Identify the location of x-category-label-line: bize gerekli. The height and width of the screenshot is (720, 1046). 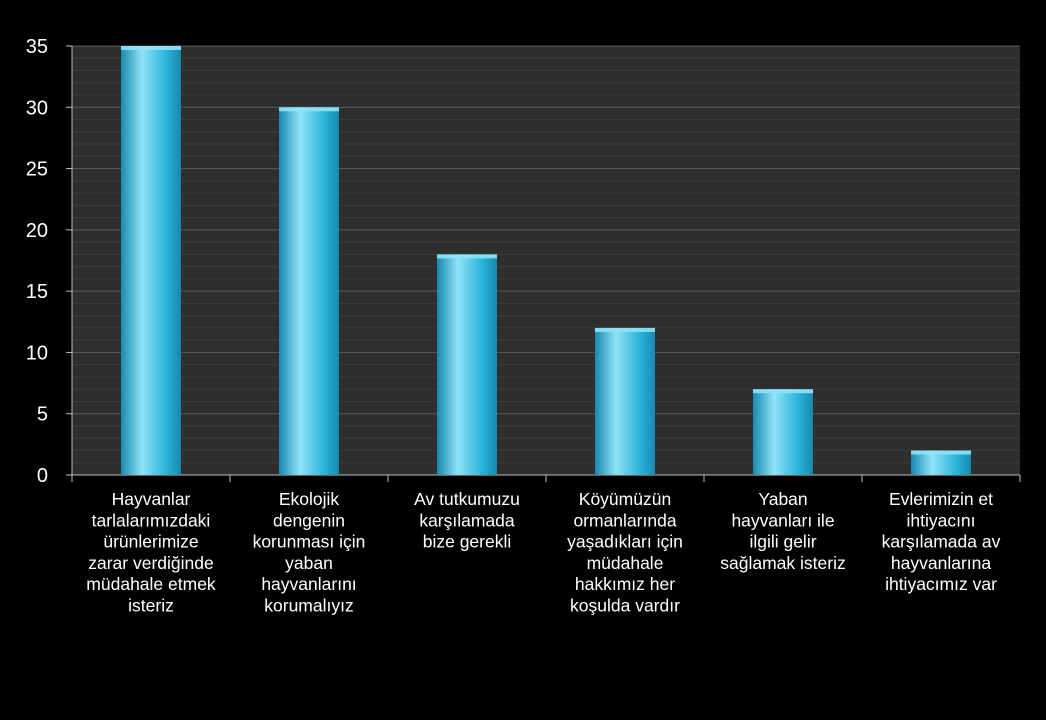
(467, 542).